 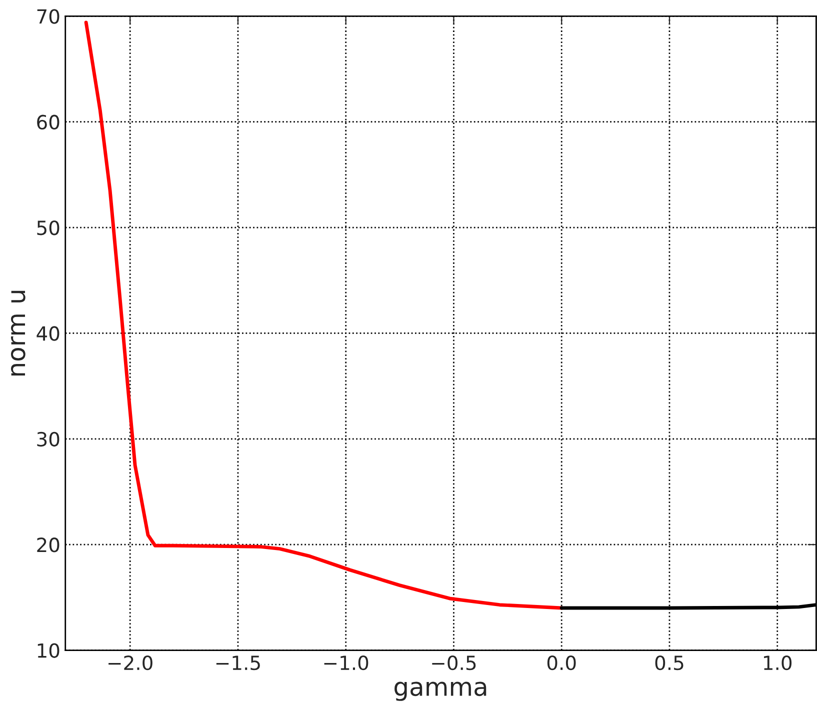 I want to click on y-tick-label: 10, so click(x=49, y=650).